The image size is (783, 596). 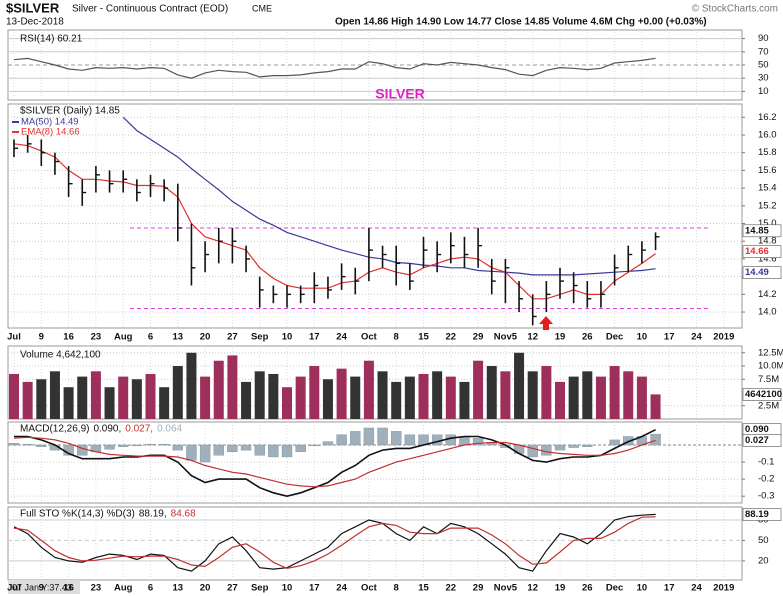 What do you see at coordinates (96, 337) in the screenshot?
I see `x-tick-label: 23` at bounding box center [96, 337].